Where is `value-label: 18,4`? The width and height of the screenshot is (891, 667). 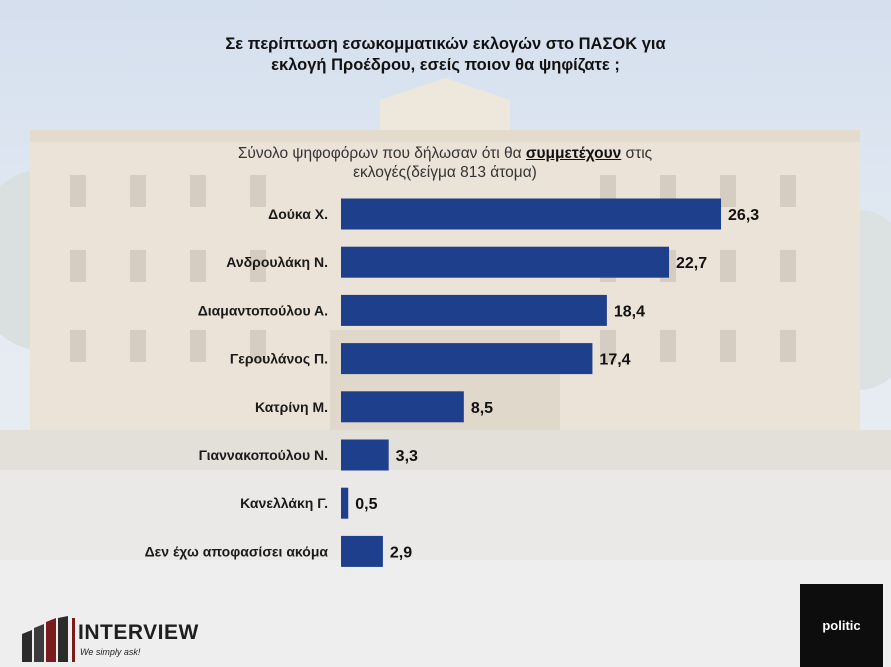
value-label: 18,4 is located at coordinates (629, 311).